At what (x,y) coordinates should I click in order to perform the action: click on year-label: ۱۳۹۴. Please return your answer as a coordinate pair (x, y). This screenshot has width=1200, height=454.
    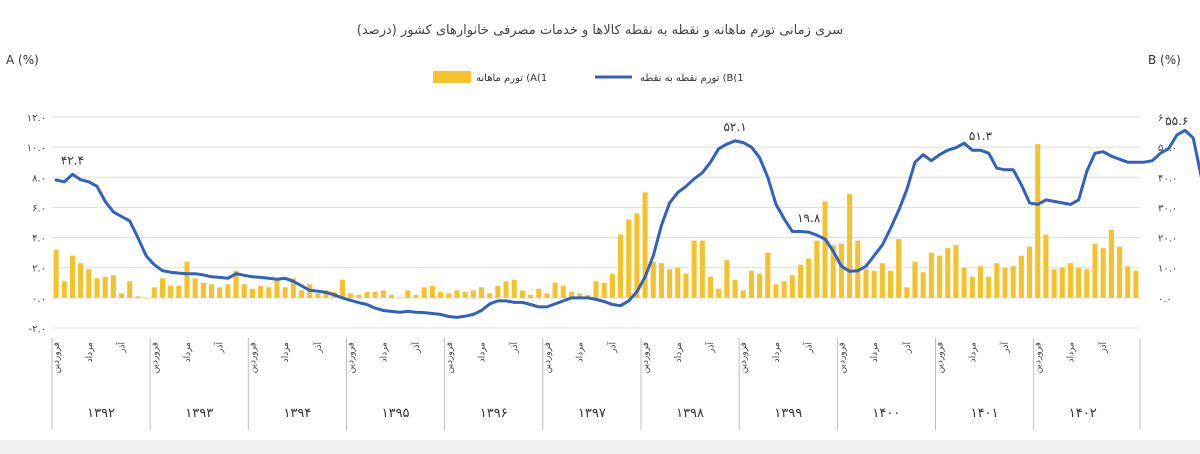
    Looking at the image, I should click on (297, 413).